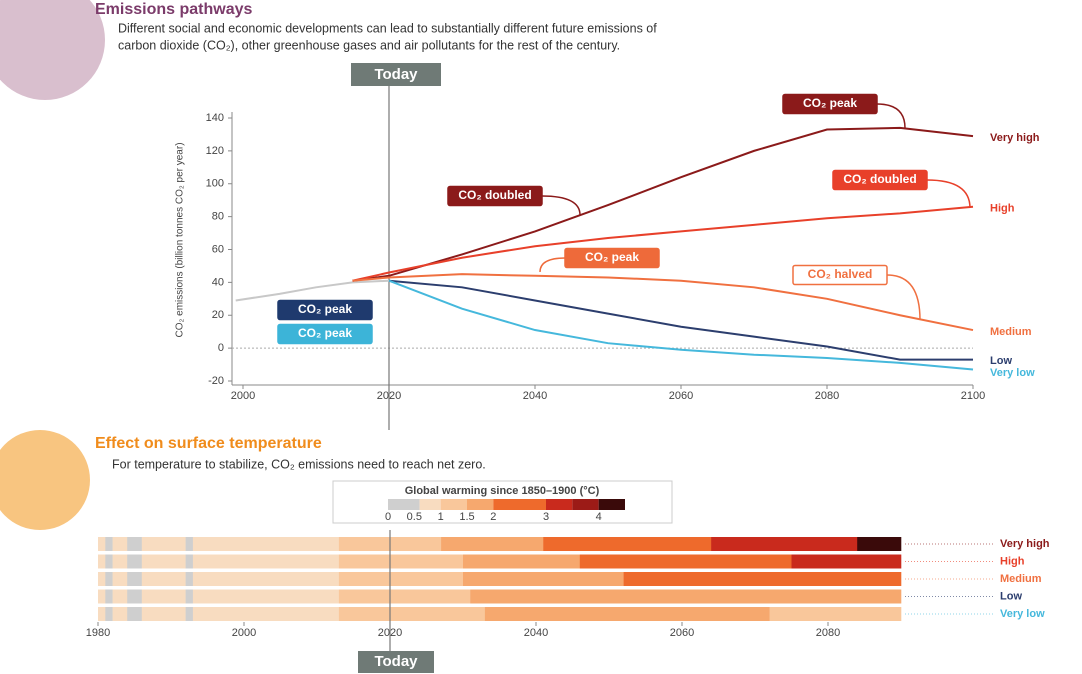 The height and width of the screenshot is (674, 1082). Describe the element at coordinates (173, 9) in the screenshot. I see `section-title: Emissions pathways` at that location.